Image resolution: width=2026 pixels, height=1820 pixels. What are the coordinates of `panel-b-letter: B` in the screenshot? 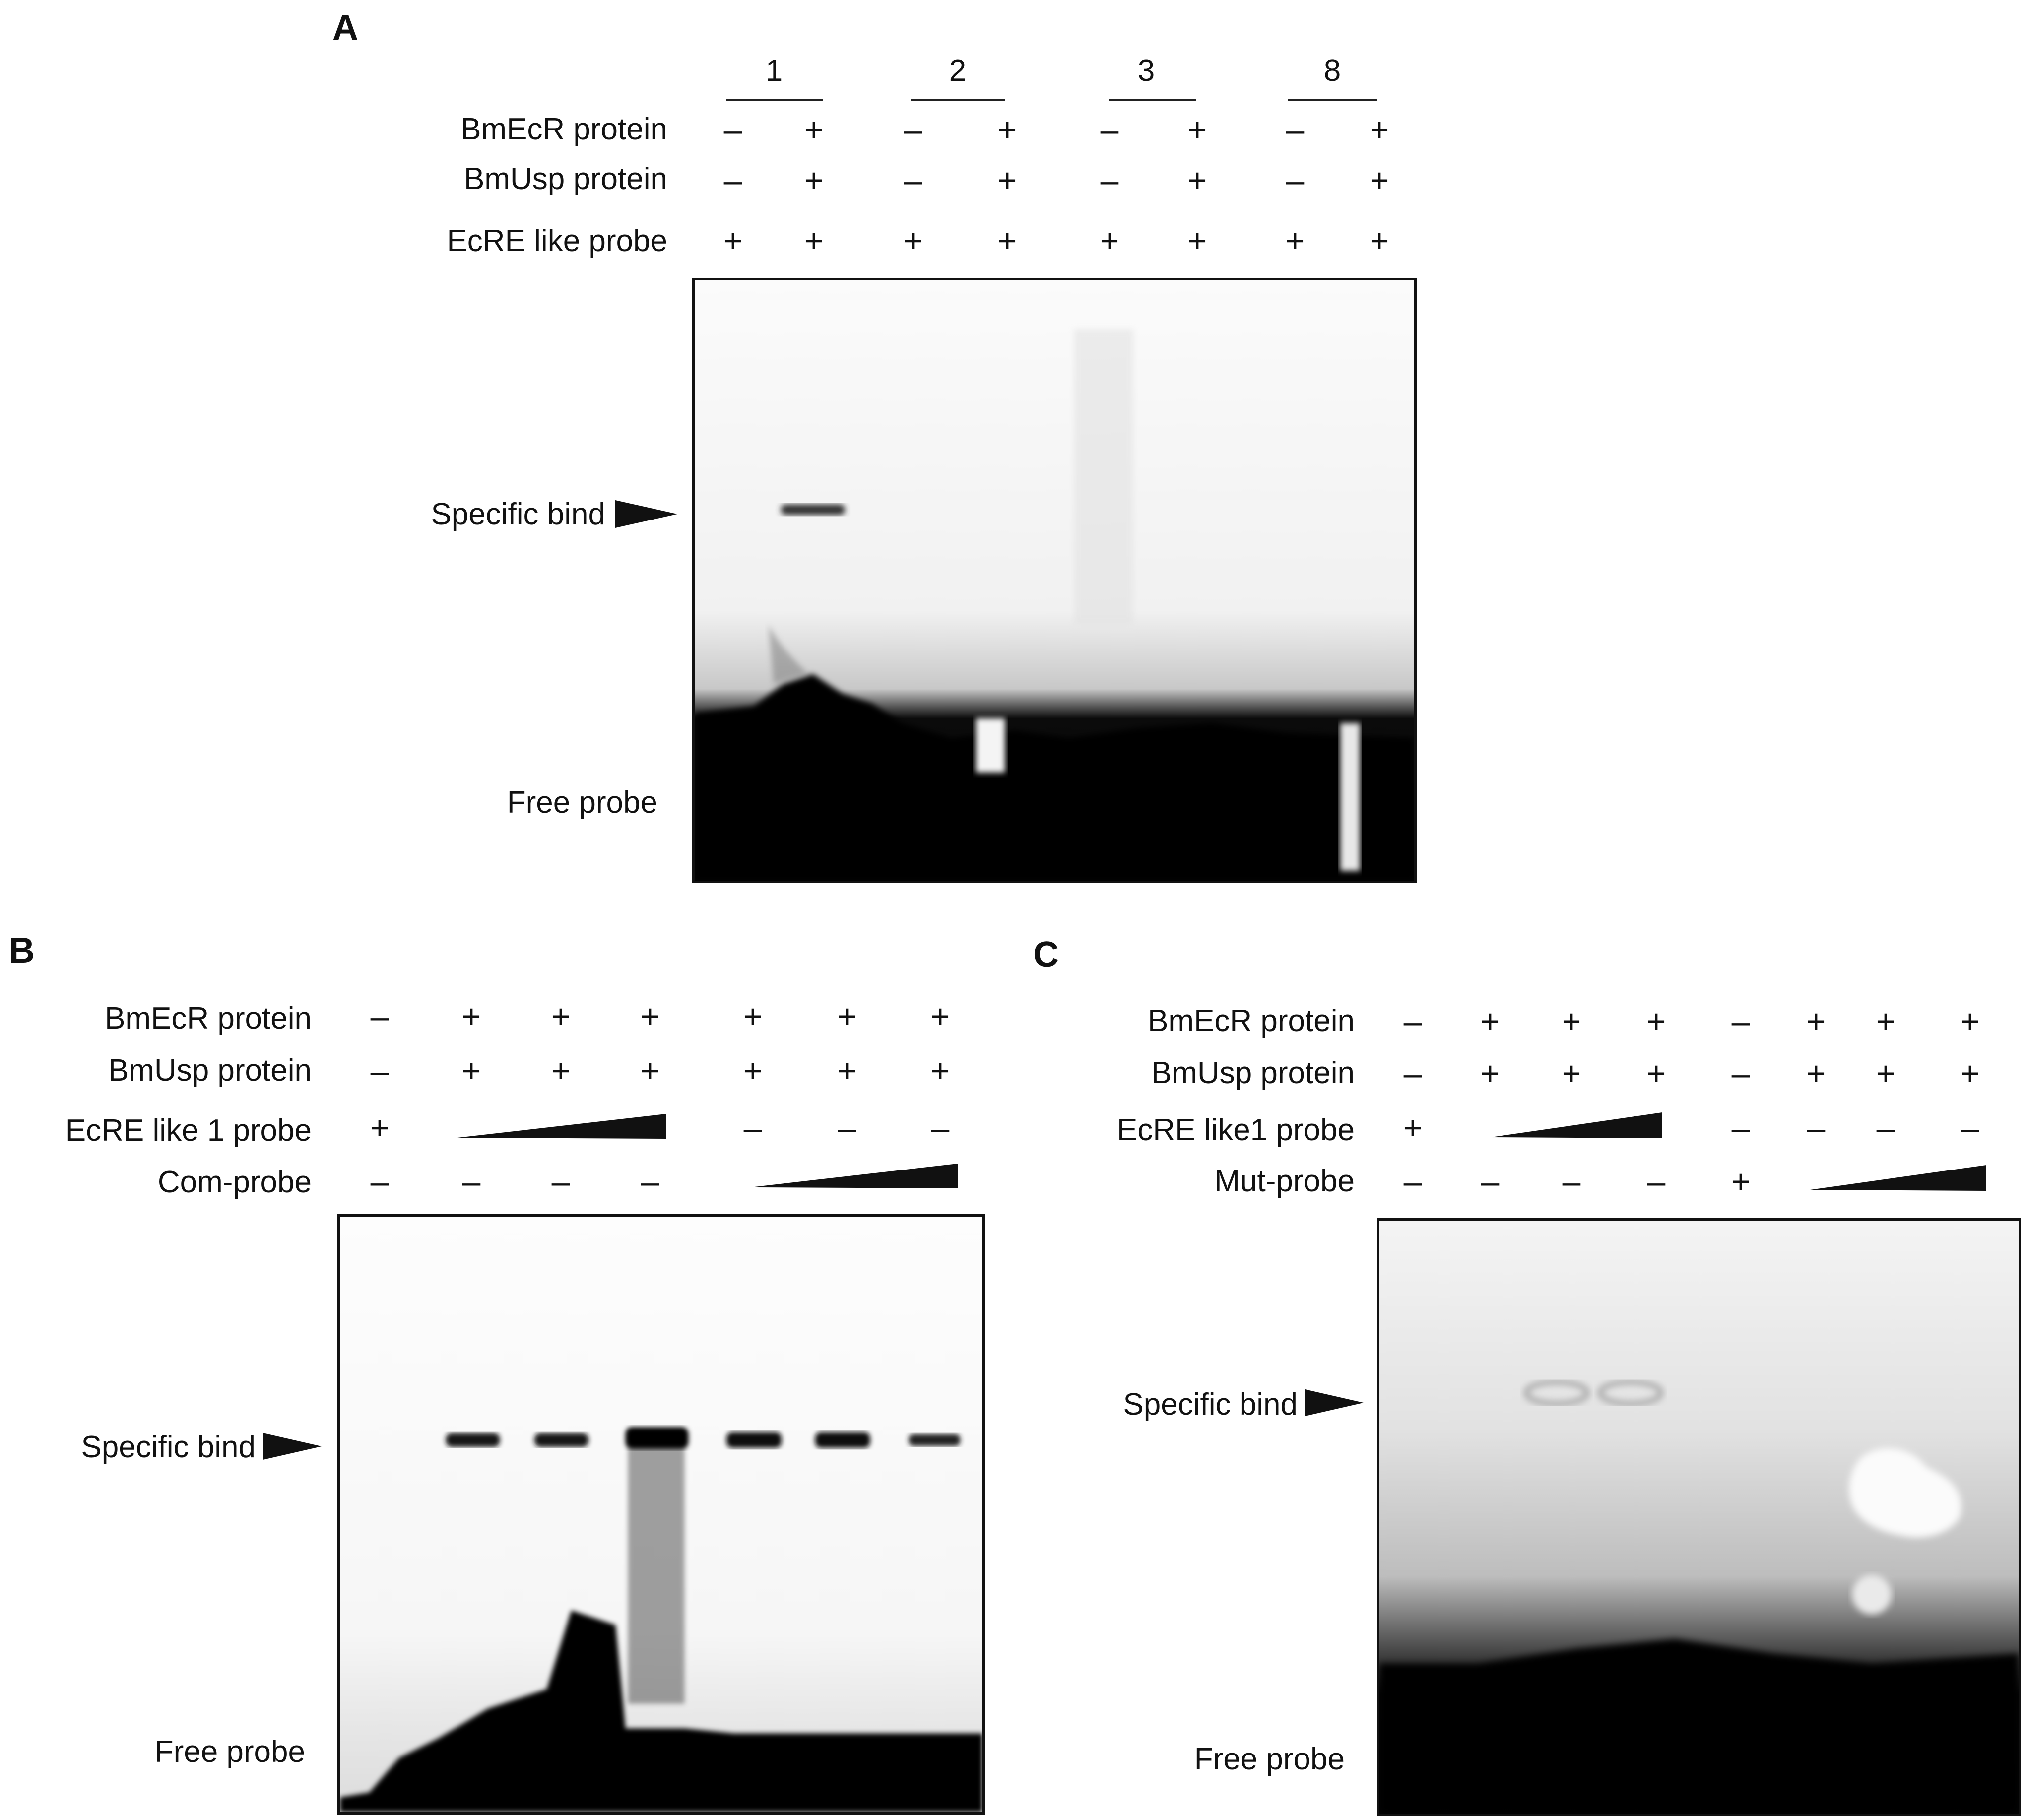 It's located at (22, 951).